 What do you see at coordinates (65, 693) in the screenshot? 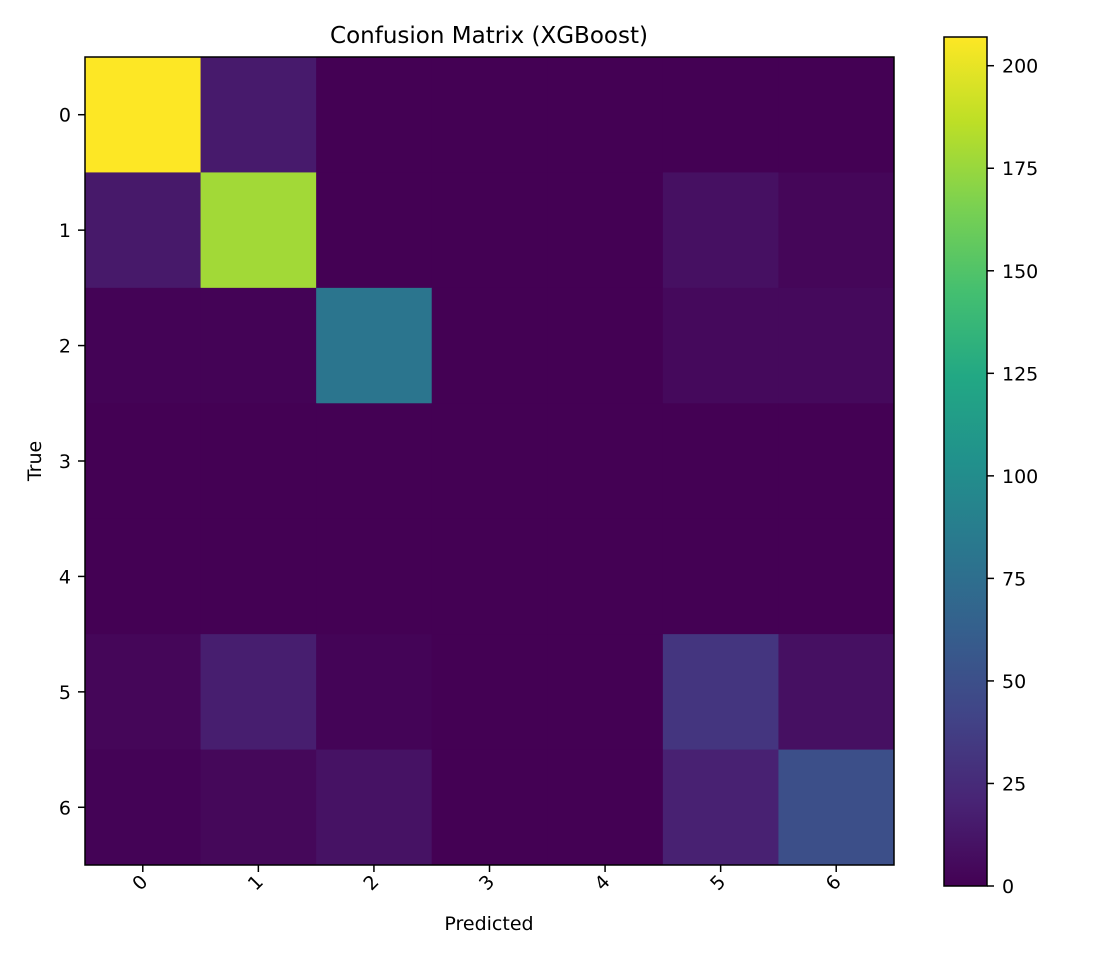
I see `y-tick-label: 5` at bounding box center [65, 693].